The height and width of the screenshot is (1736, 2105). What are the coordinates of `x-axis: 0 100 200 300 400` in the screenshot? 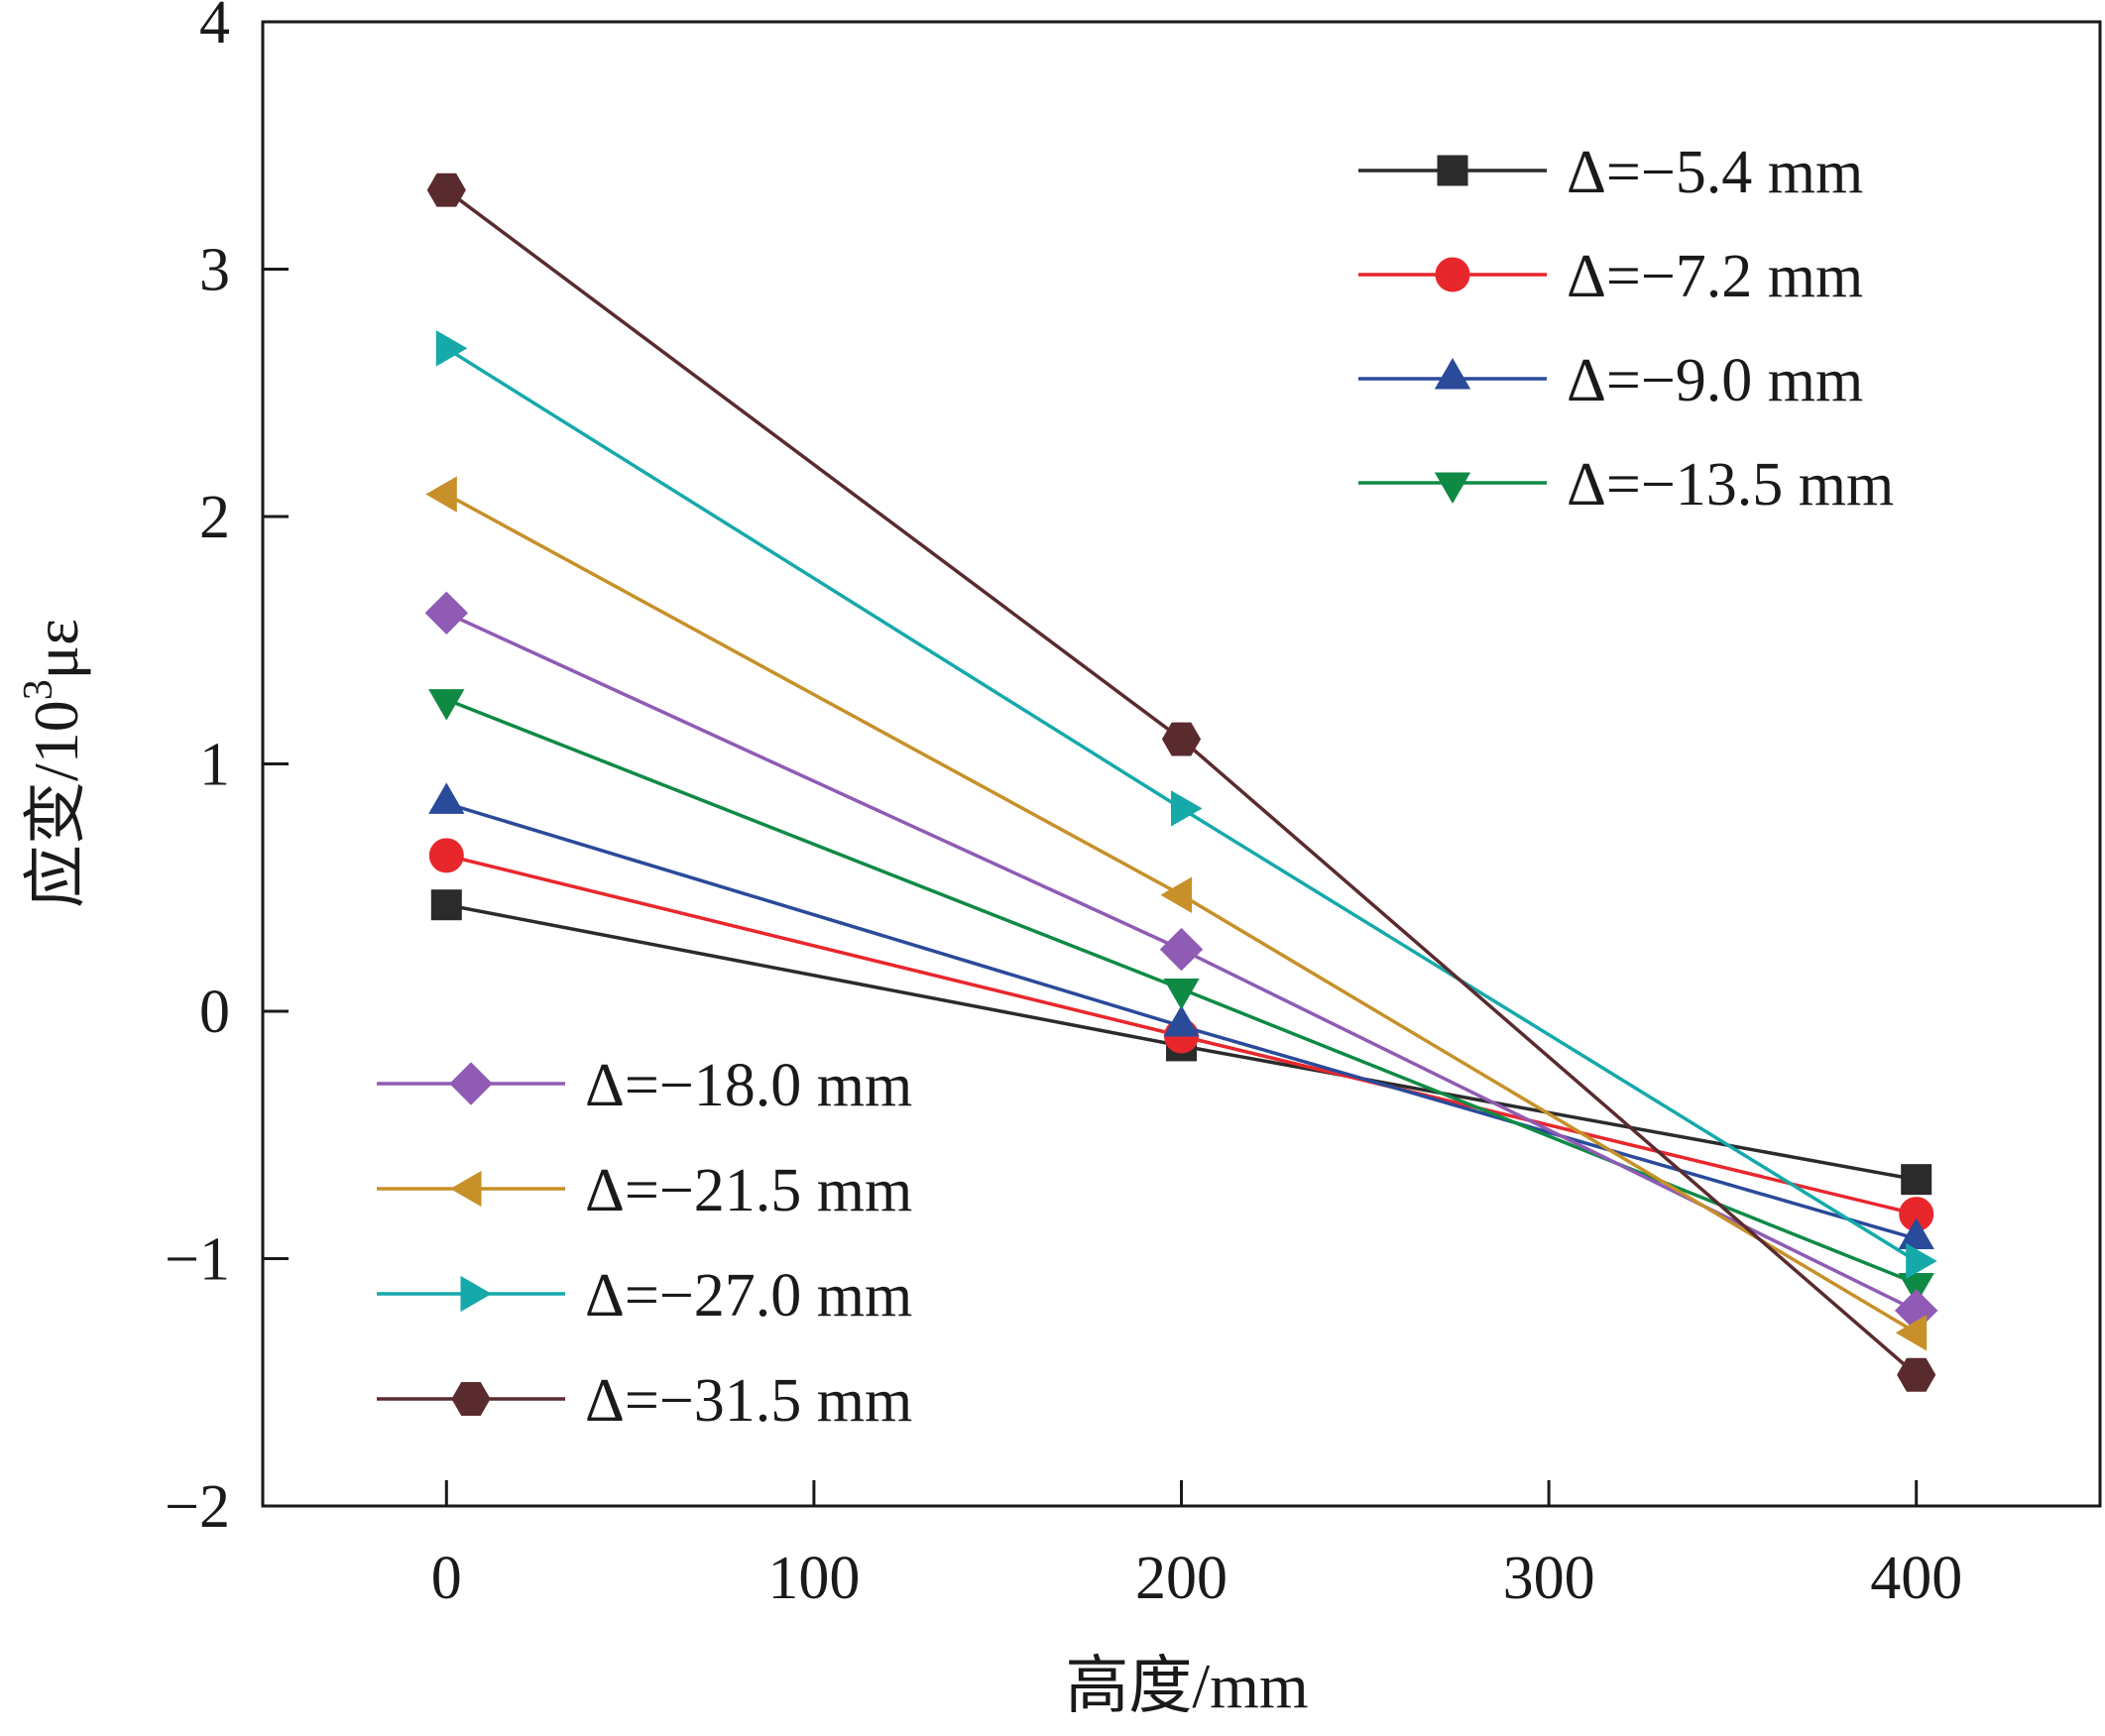 It's located at (1196, 1546).